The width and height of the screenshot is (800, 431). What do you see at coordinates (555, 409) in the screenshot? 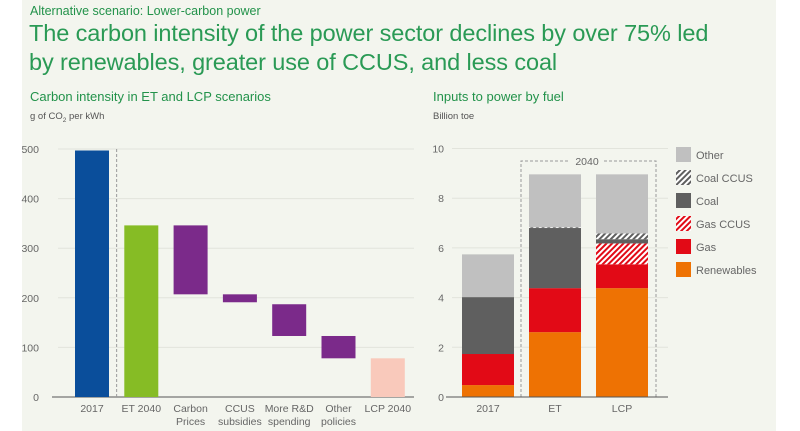
I see `x-category-label: ET` at bounding box center [555, 409].